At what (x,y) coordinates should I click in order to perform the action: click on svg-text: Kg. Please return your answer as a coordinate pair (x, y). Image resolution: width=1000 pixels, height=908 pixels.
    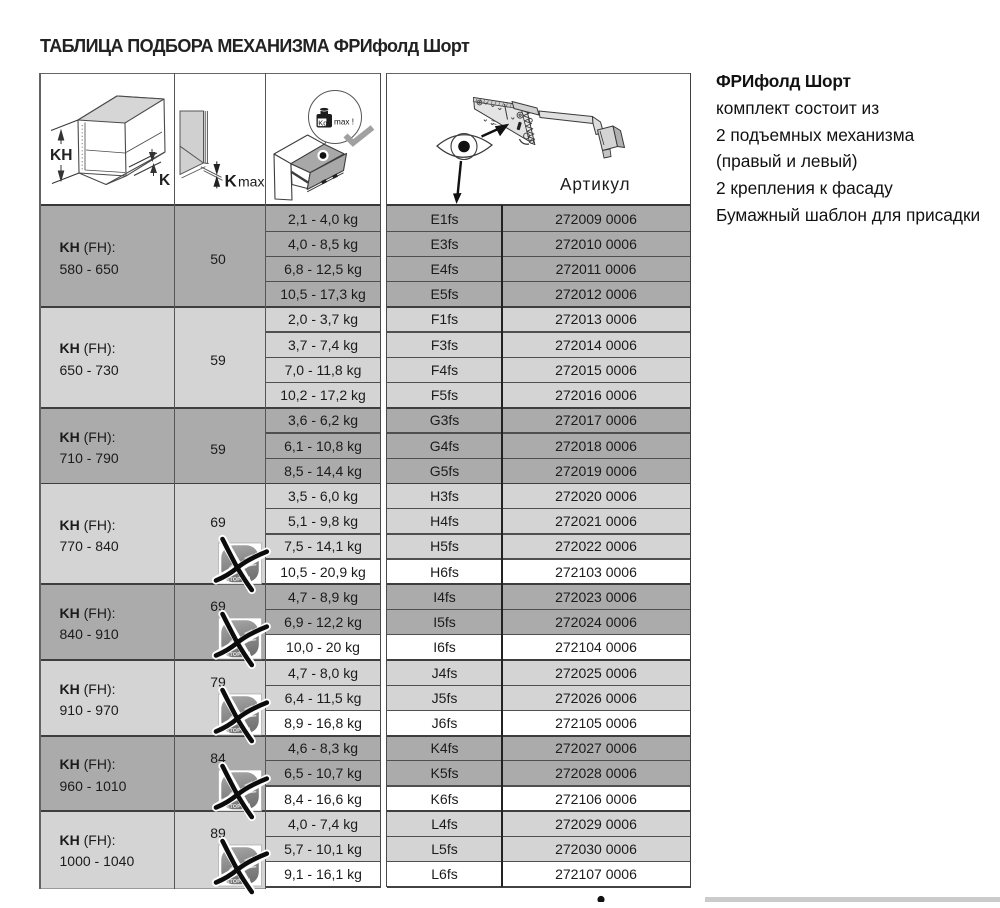
    Looking at the image, I should click on (322, 122).